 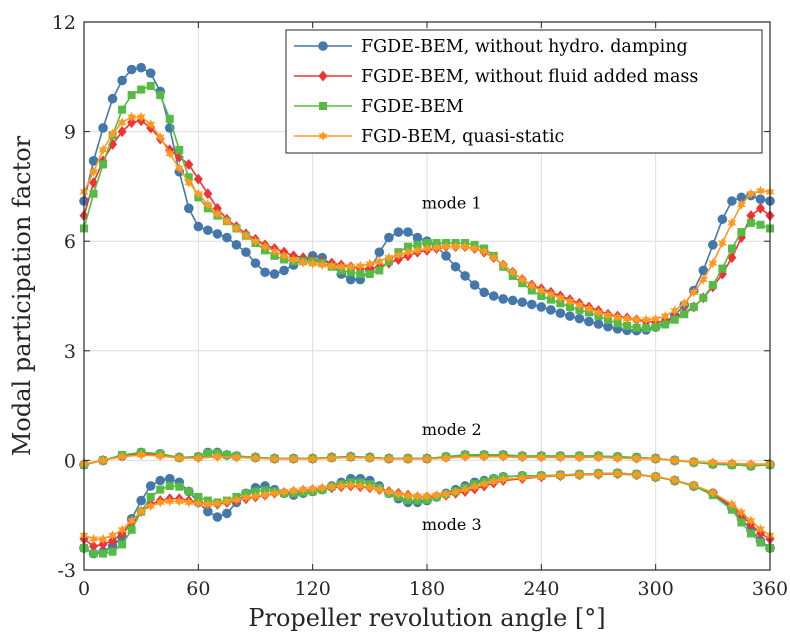 What do you see at coordinates (491, 47) in the screenshot?
I see `legend-entry: FGDE-BEM, without hydro. damping` at bounding box center [491, 47].